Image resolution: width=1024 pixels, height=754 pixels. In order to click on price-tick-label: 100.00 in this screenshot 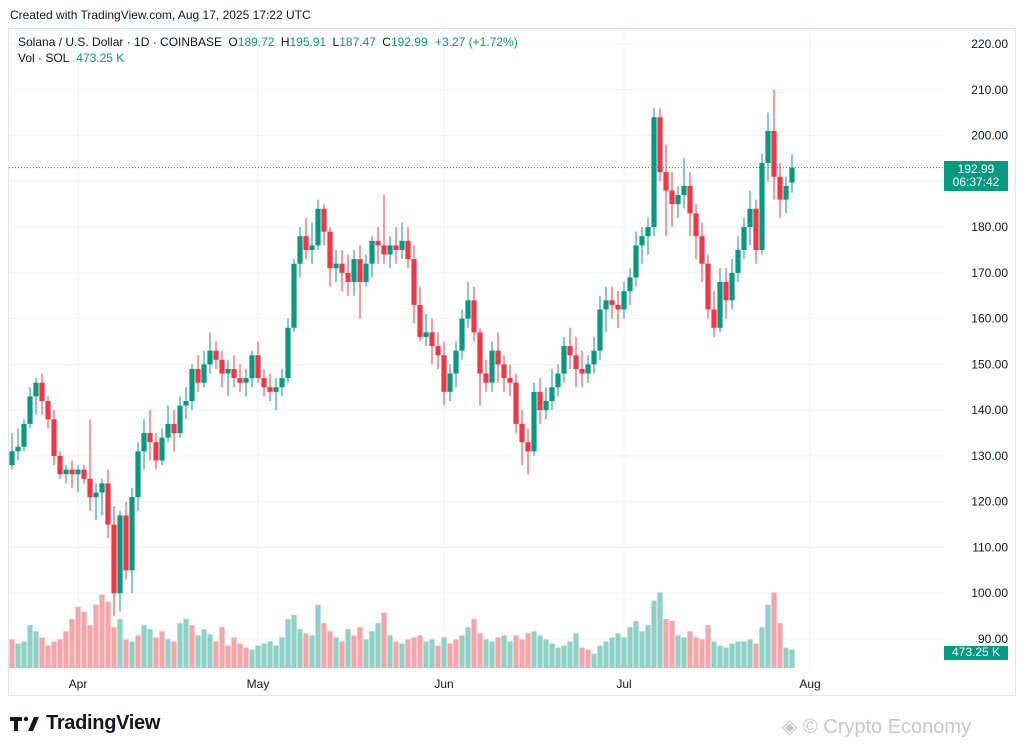, I will do `click(989, 593)`.